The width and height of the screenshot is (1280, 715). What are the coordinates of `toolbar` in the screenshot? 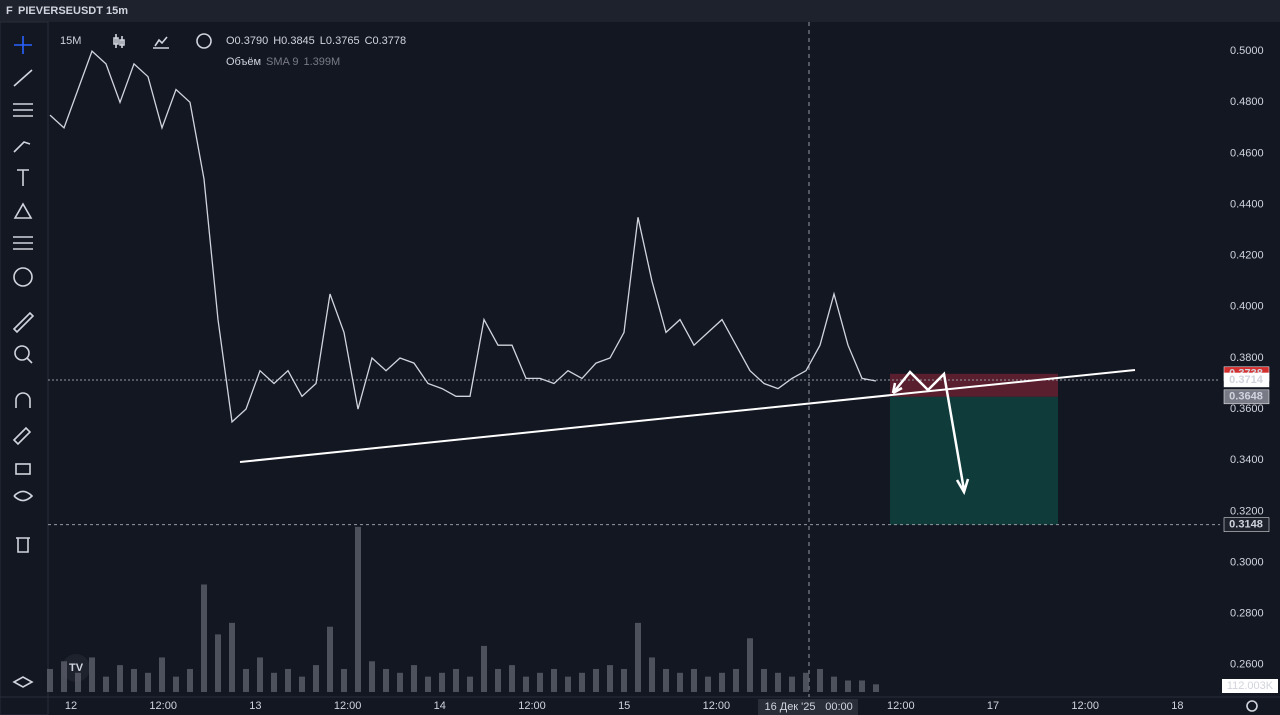 It's located at (24, 368).